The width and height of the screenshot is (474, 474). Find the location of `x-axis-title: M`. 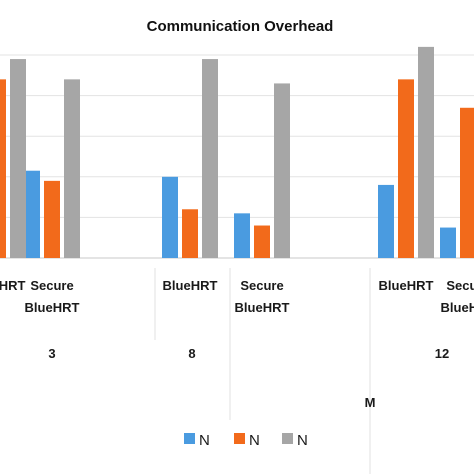

x-axis-title: M is located at coordinates (370, 402).